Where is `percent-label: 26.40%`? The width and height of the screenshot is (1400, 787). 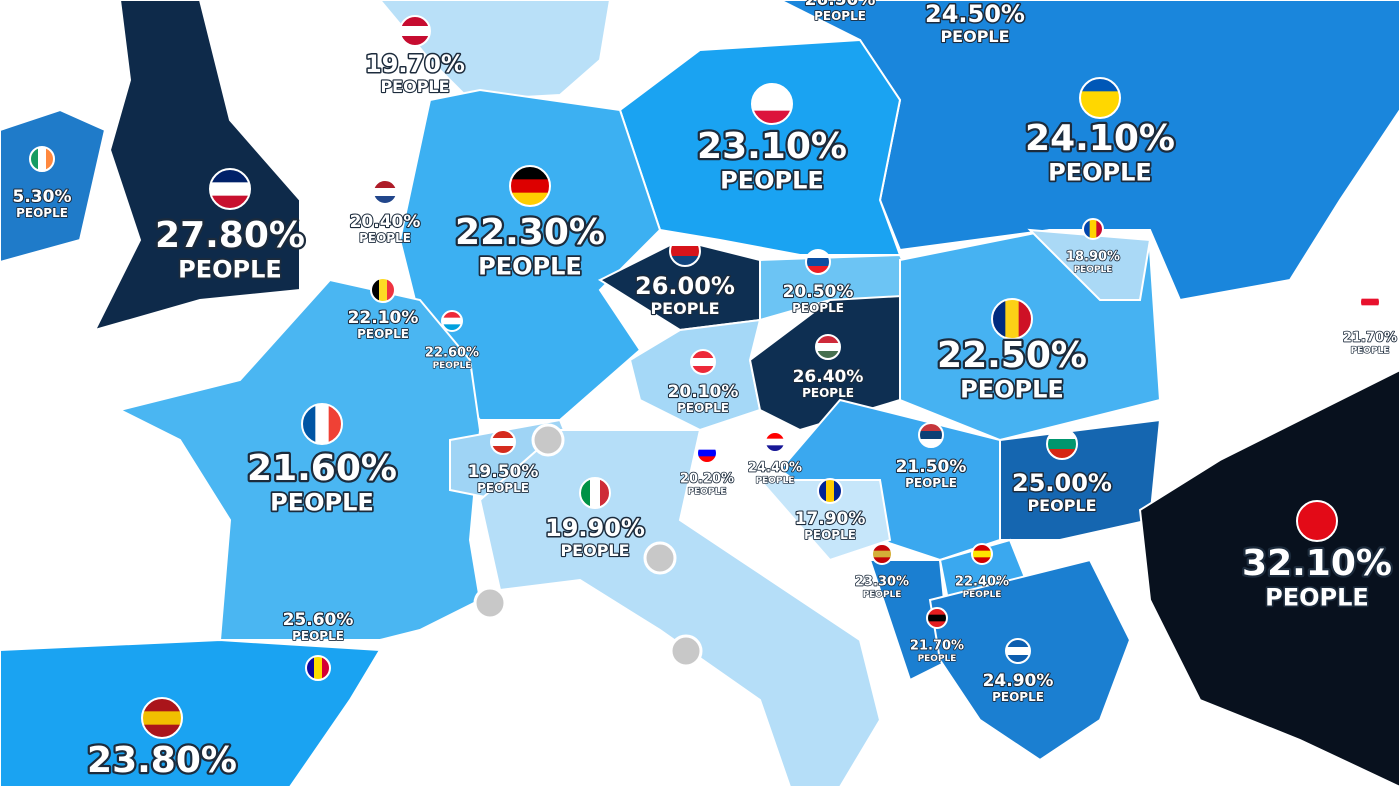
percent-label: 26.40% is located at coordinates (828, 377).